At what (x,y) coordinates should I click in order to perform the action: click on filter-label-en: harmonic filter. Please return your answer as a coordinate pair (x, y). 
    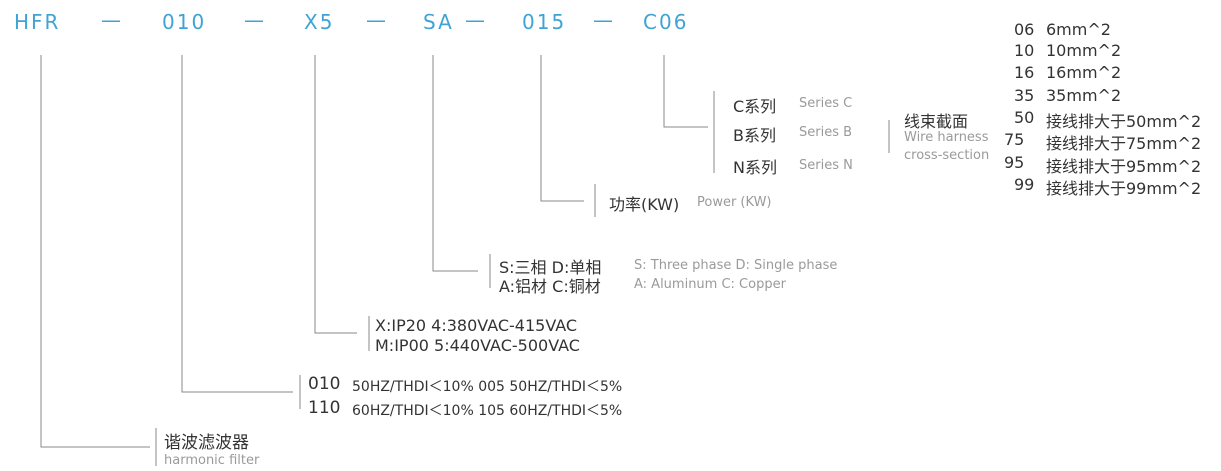
    Looking at the image, I should click on (212, 460).